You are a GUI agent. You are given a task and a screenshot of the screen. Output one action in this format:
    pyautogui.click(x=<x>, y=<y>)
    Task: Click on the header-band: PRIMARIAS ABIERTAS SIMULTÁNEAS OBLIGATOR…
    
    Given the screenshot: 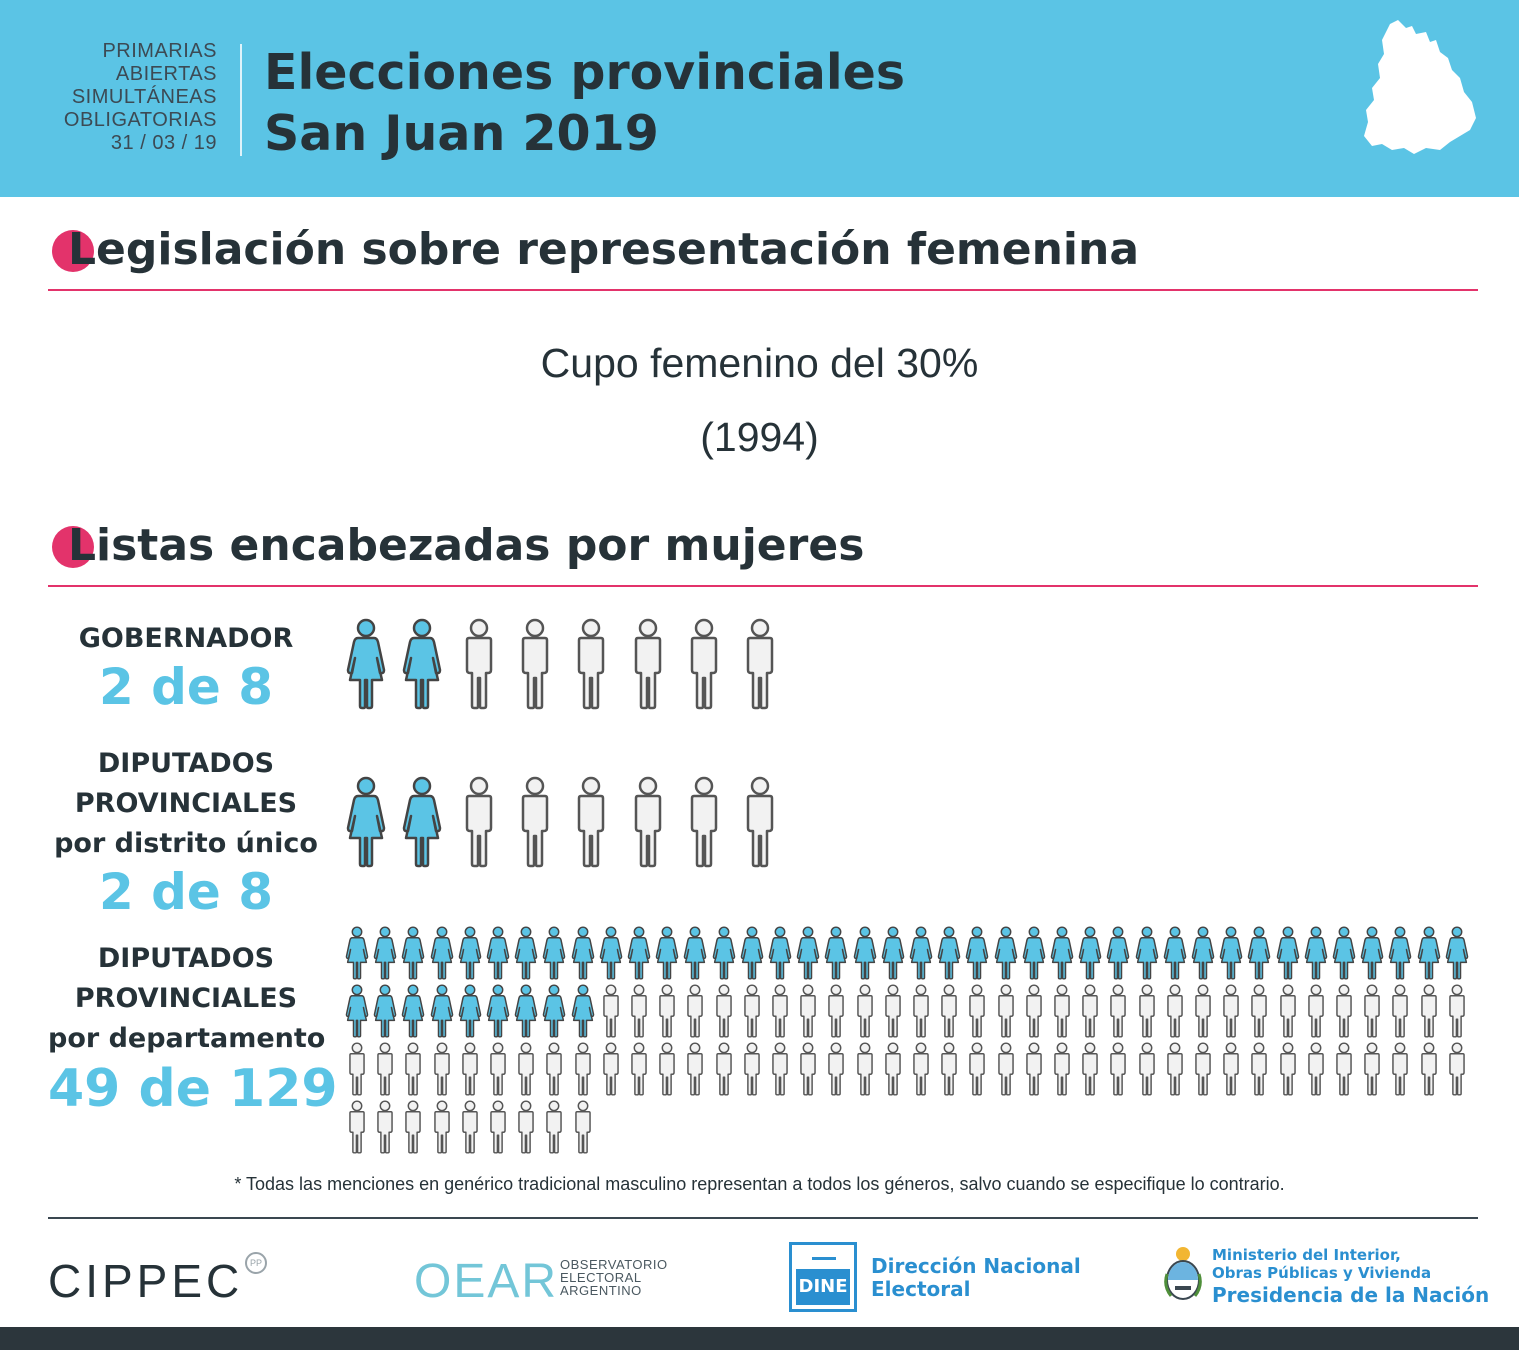 What is the action you would take?
    pyautogui.click(x=759, y=98)
    